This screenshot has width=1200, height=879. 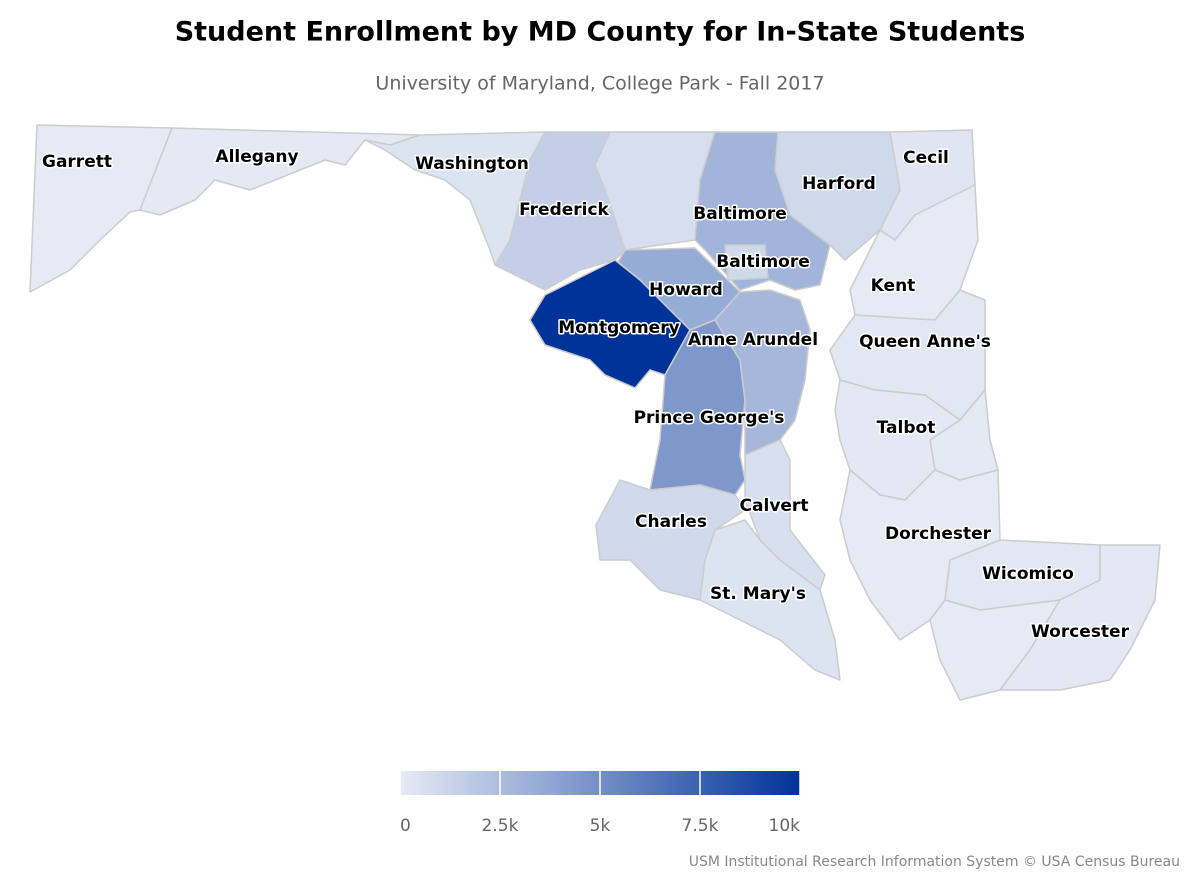 I want to click on region-label: Allegany, so click(x=256, y=157).